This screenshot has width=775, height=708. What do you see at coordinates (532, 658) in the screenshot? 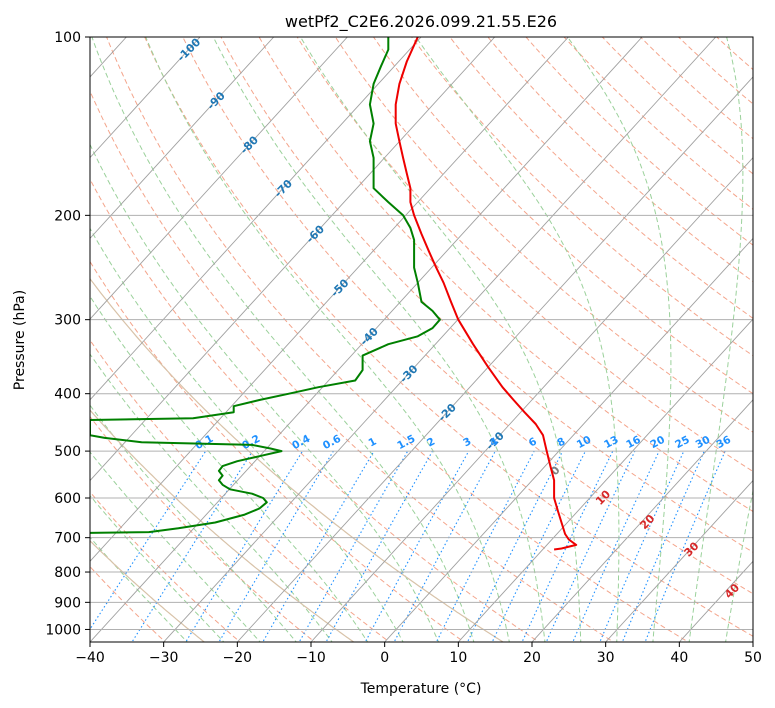
I see `x-tick-label: 20` at bounding box center [532, 658].